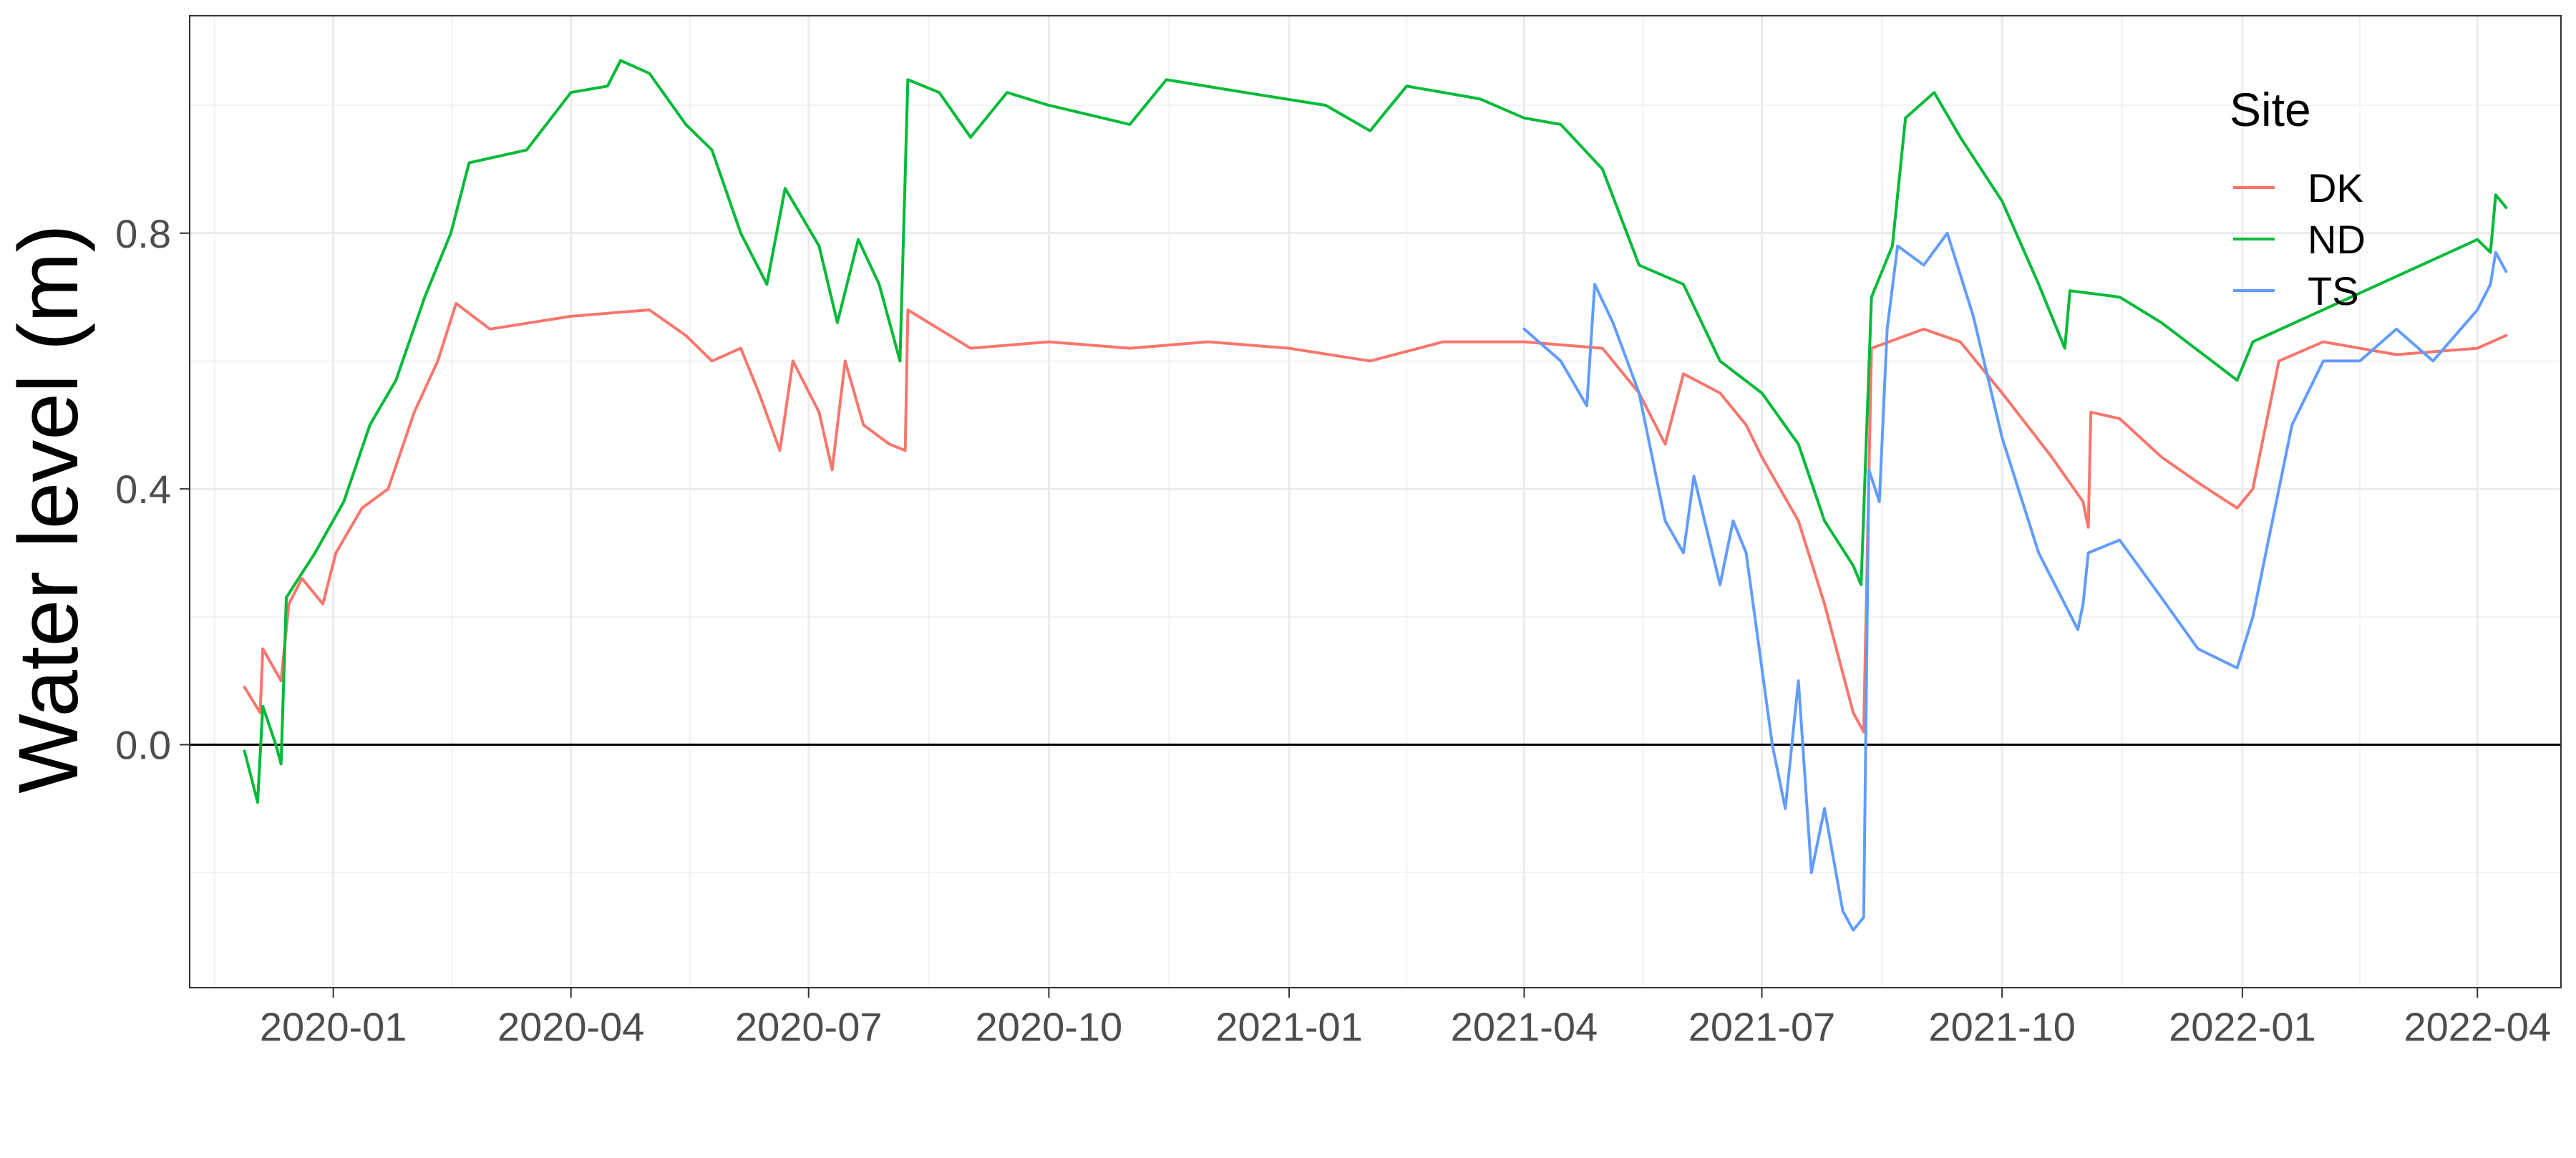 This screenshot has height=1158, width=2576. I want to click on x-tick-label: 2020-01, so click(333, 1027).